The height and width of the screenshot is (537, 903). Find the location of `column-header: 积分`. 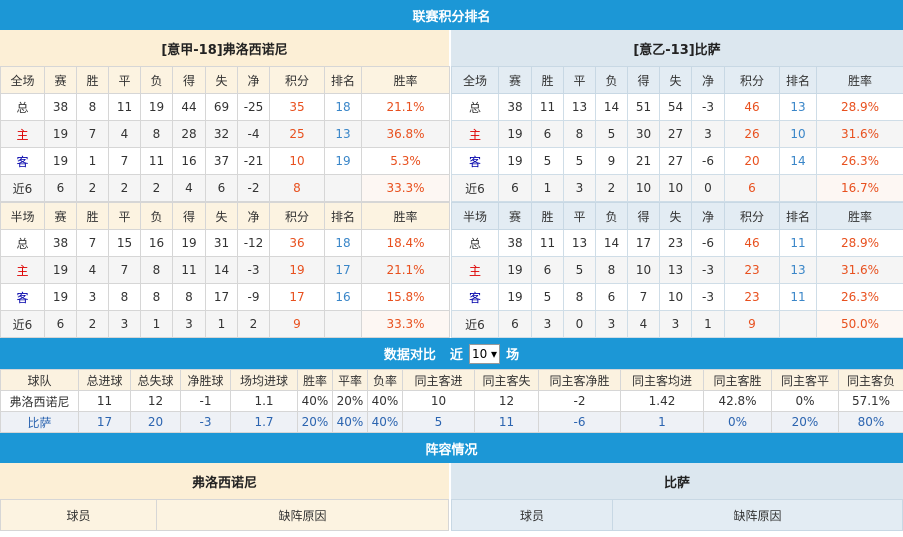

column-header: 积分 is located at coordinates (752, 216).